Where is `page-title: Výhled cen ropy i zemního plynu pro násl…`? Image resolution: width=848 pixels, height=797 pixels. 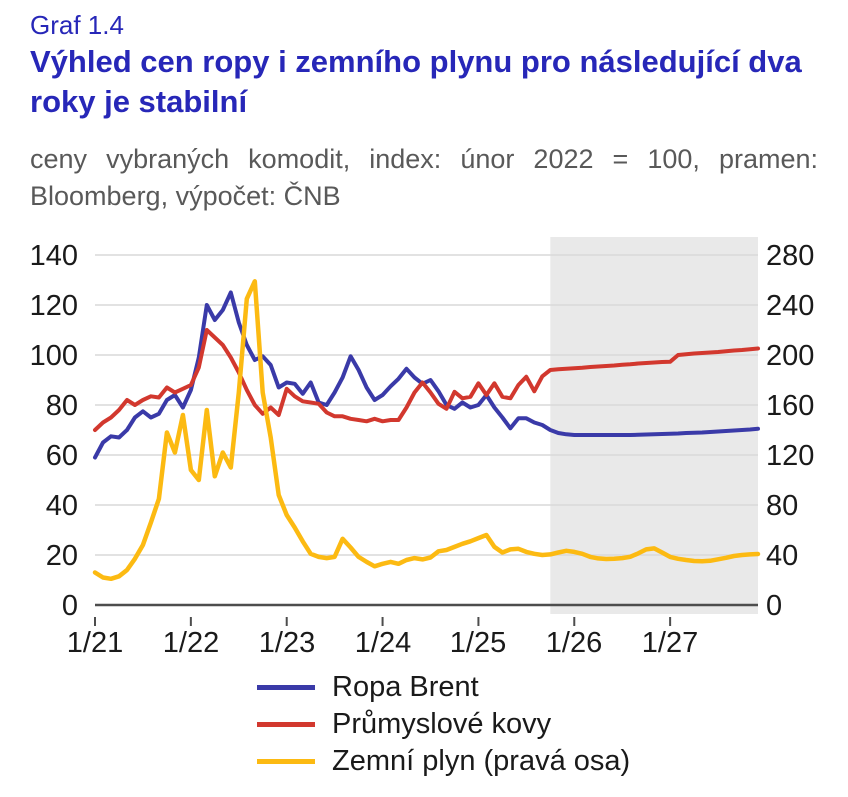
page-title: Výhled cen ropy i zemního plynu pro násl… is located at coordinates (430, 82).